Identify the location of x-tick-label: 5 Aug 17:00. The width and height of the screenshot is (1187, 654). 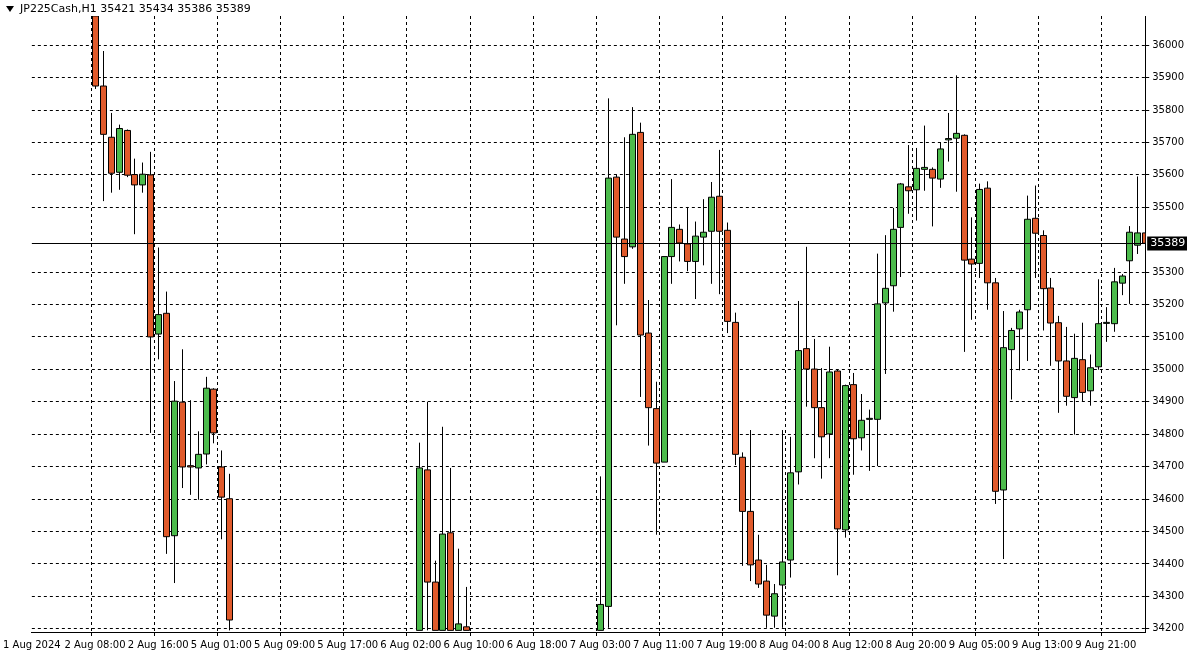
(348, 644).